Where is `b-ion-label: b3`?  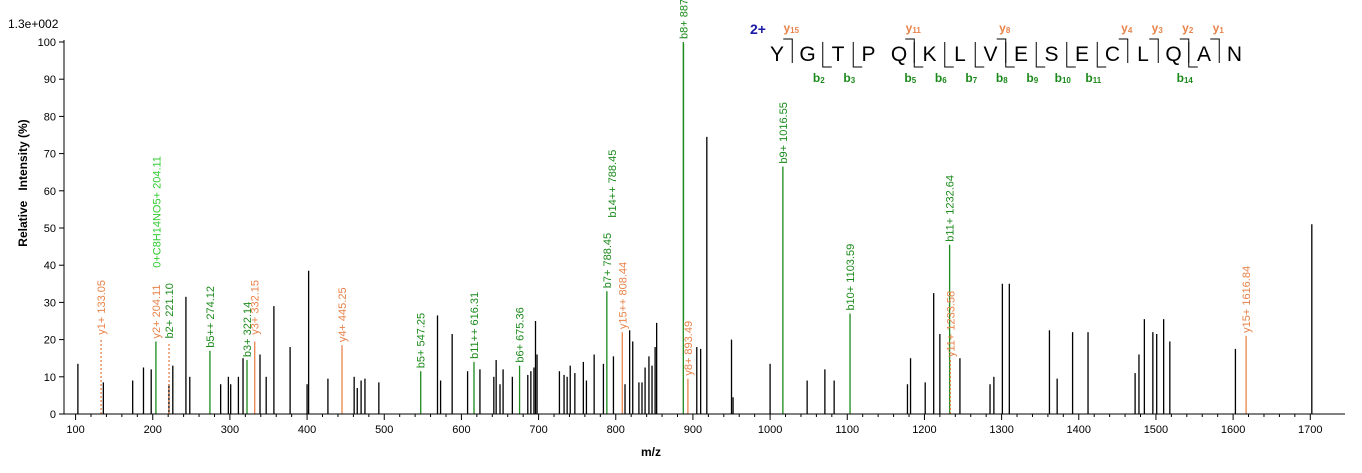 b-ion-label: b3 is located at coordinates (849, 78).